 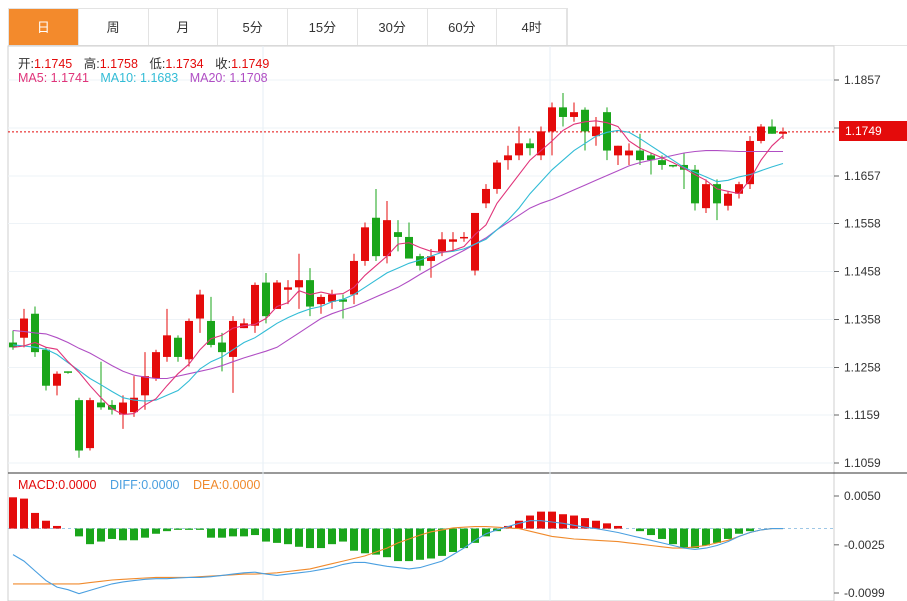 What do you see at coordinates (862, 176) in the screenshot?
I see `price-tick-label: 1.1657` at bounding box center [862, 176].